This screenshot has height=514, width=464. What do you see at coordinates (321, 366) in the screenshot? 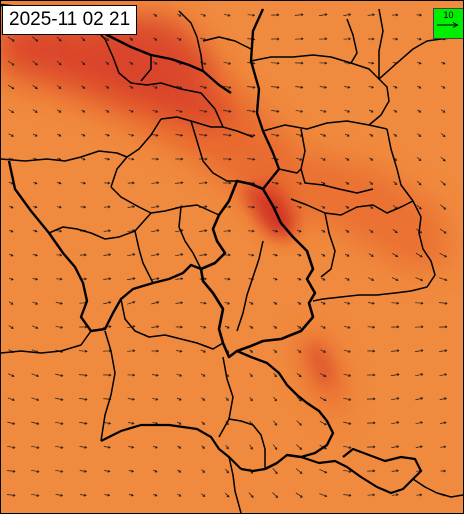
I see `intensity-core-south` at bounding box center [321, 366].